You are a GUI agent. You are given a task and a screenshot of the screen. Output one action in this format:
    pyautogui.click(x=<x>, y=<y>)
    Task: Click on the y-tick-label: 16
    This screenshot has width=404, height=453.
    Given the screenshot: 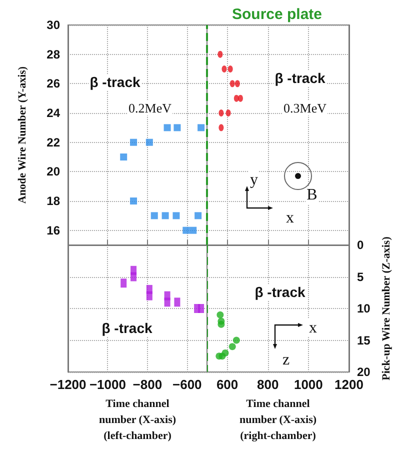 What is the action you would take?
    pyautogui.click(x=53, y=230)
    